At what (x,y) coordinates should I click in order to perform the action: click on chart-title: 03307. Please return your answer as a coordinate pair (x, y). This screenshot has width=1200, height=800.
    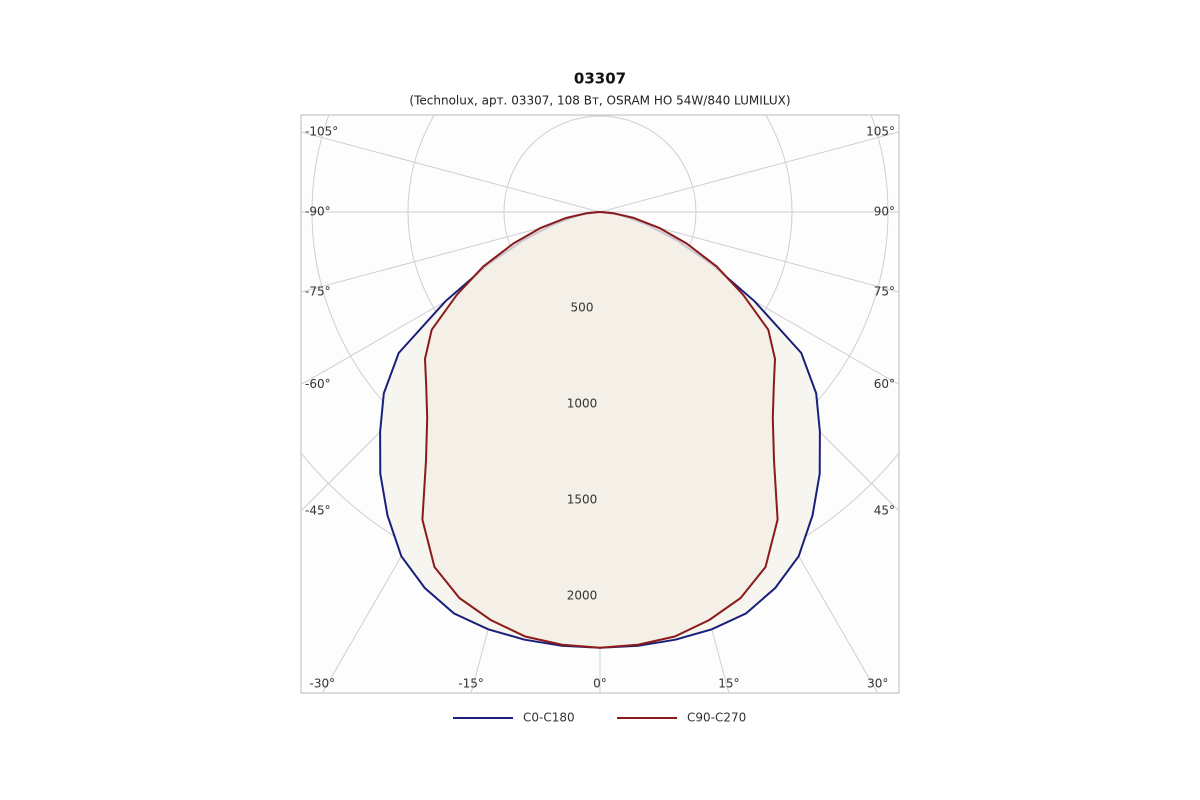
    Looking at the image, I should click on (600, 79).